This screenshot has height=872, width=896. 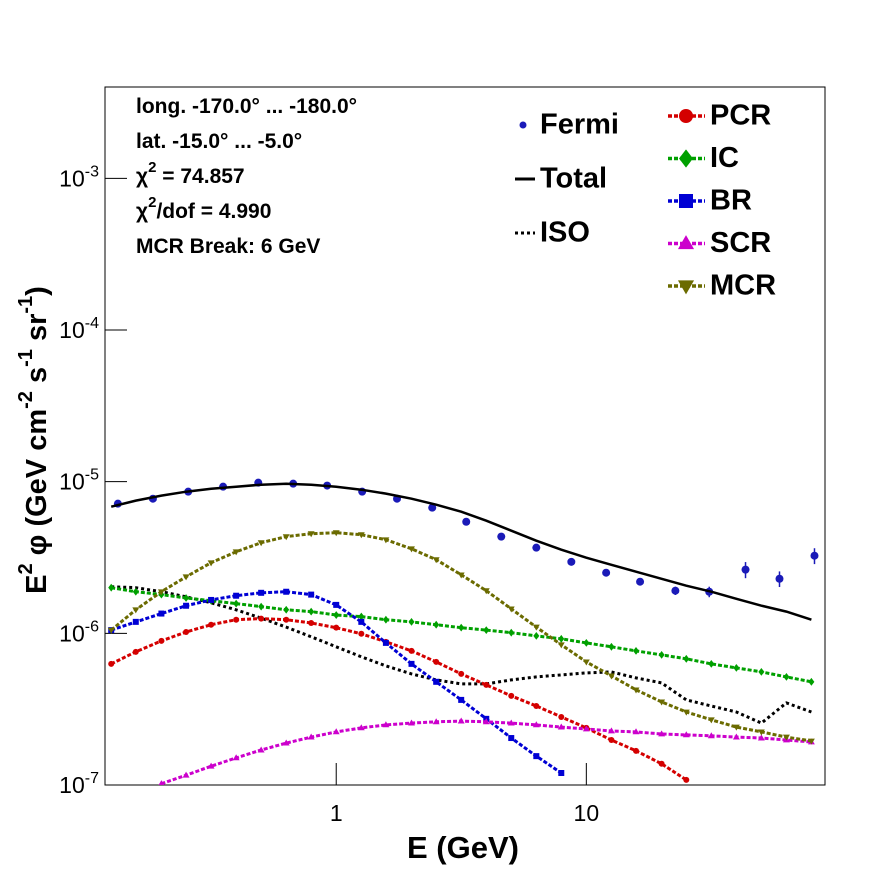 I want to click on text-segment: E, so click(x=37, y=584).